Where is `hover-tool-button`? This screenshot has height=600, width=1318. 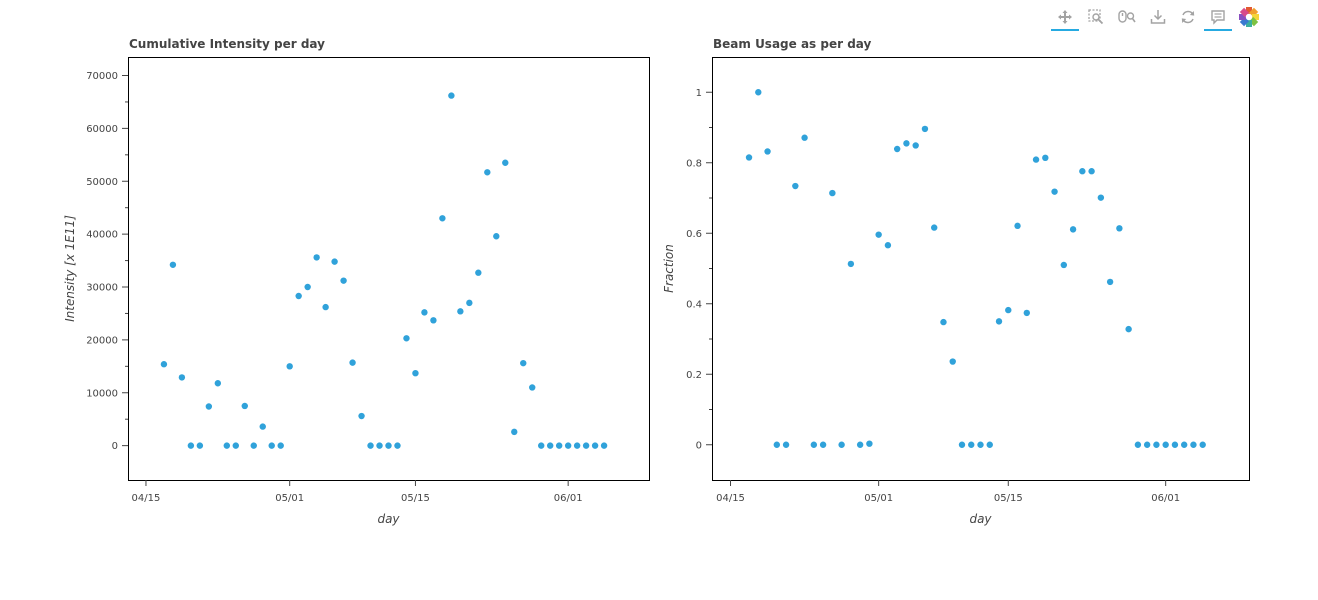
hover-tool-button is located at coordinates (1218, 18).